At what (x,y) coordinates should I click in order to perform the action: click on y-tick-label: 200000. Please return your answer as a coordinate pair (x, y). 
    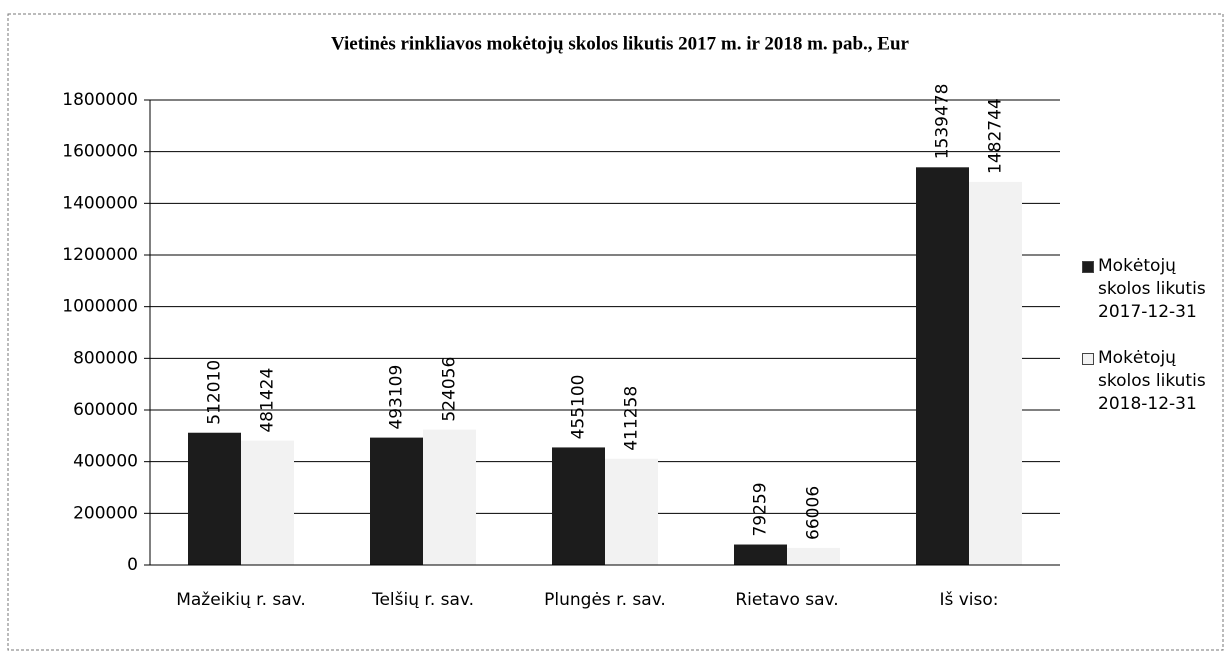
    Looking at the image, I should click on (105, 513).